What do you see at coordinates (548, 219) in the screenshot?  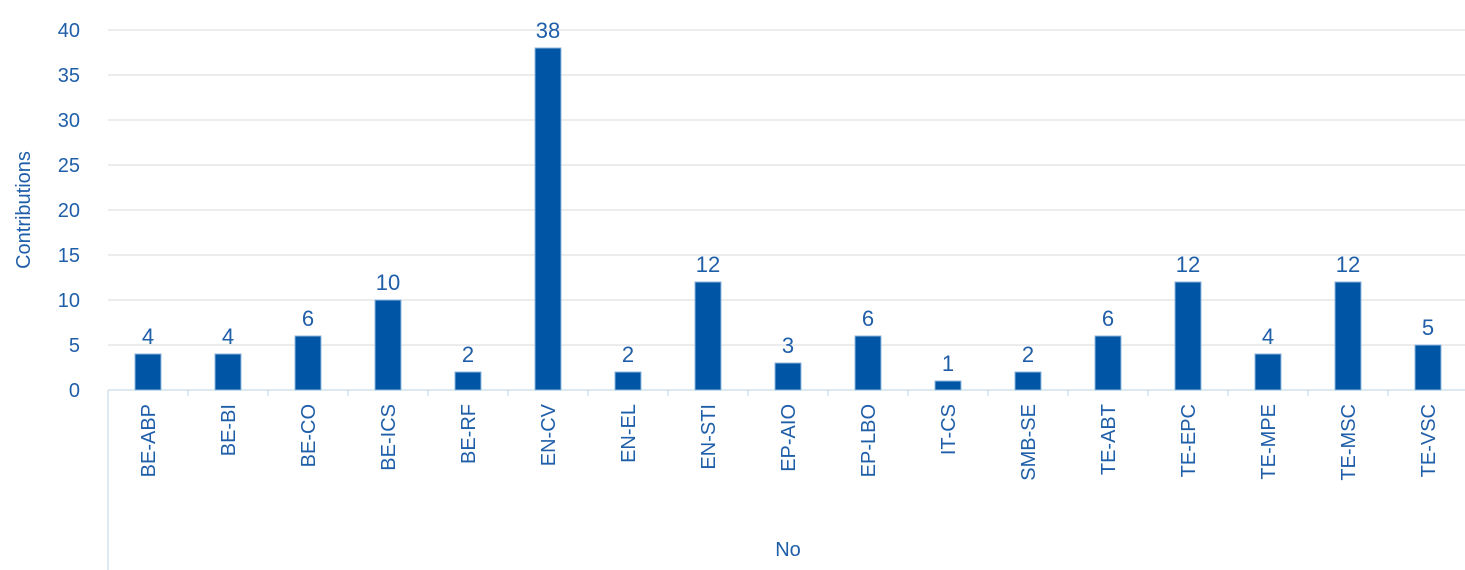 I see `bar-en-cv` at bounding box center [548, 219].